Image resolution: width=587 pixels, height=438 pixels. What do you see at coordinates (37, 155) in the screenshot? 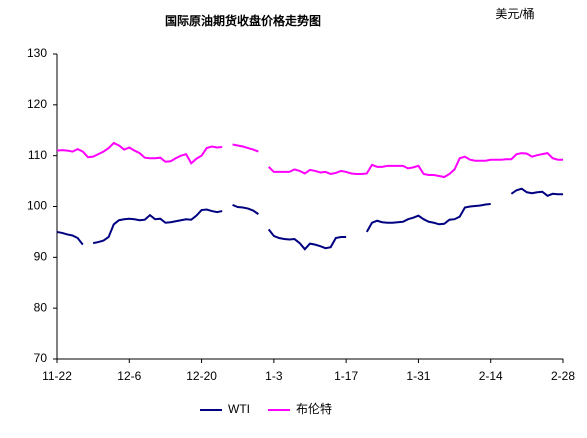
I see `y-tick-label: 110` at bounding box center [37, 155].